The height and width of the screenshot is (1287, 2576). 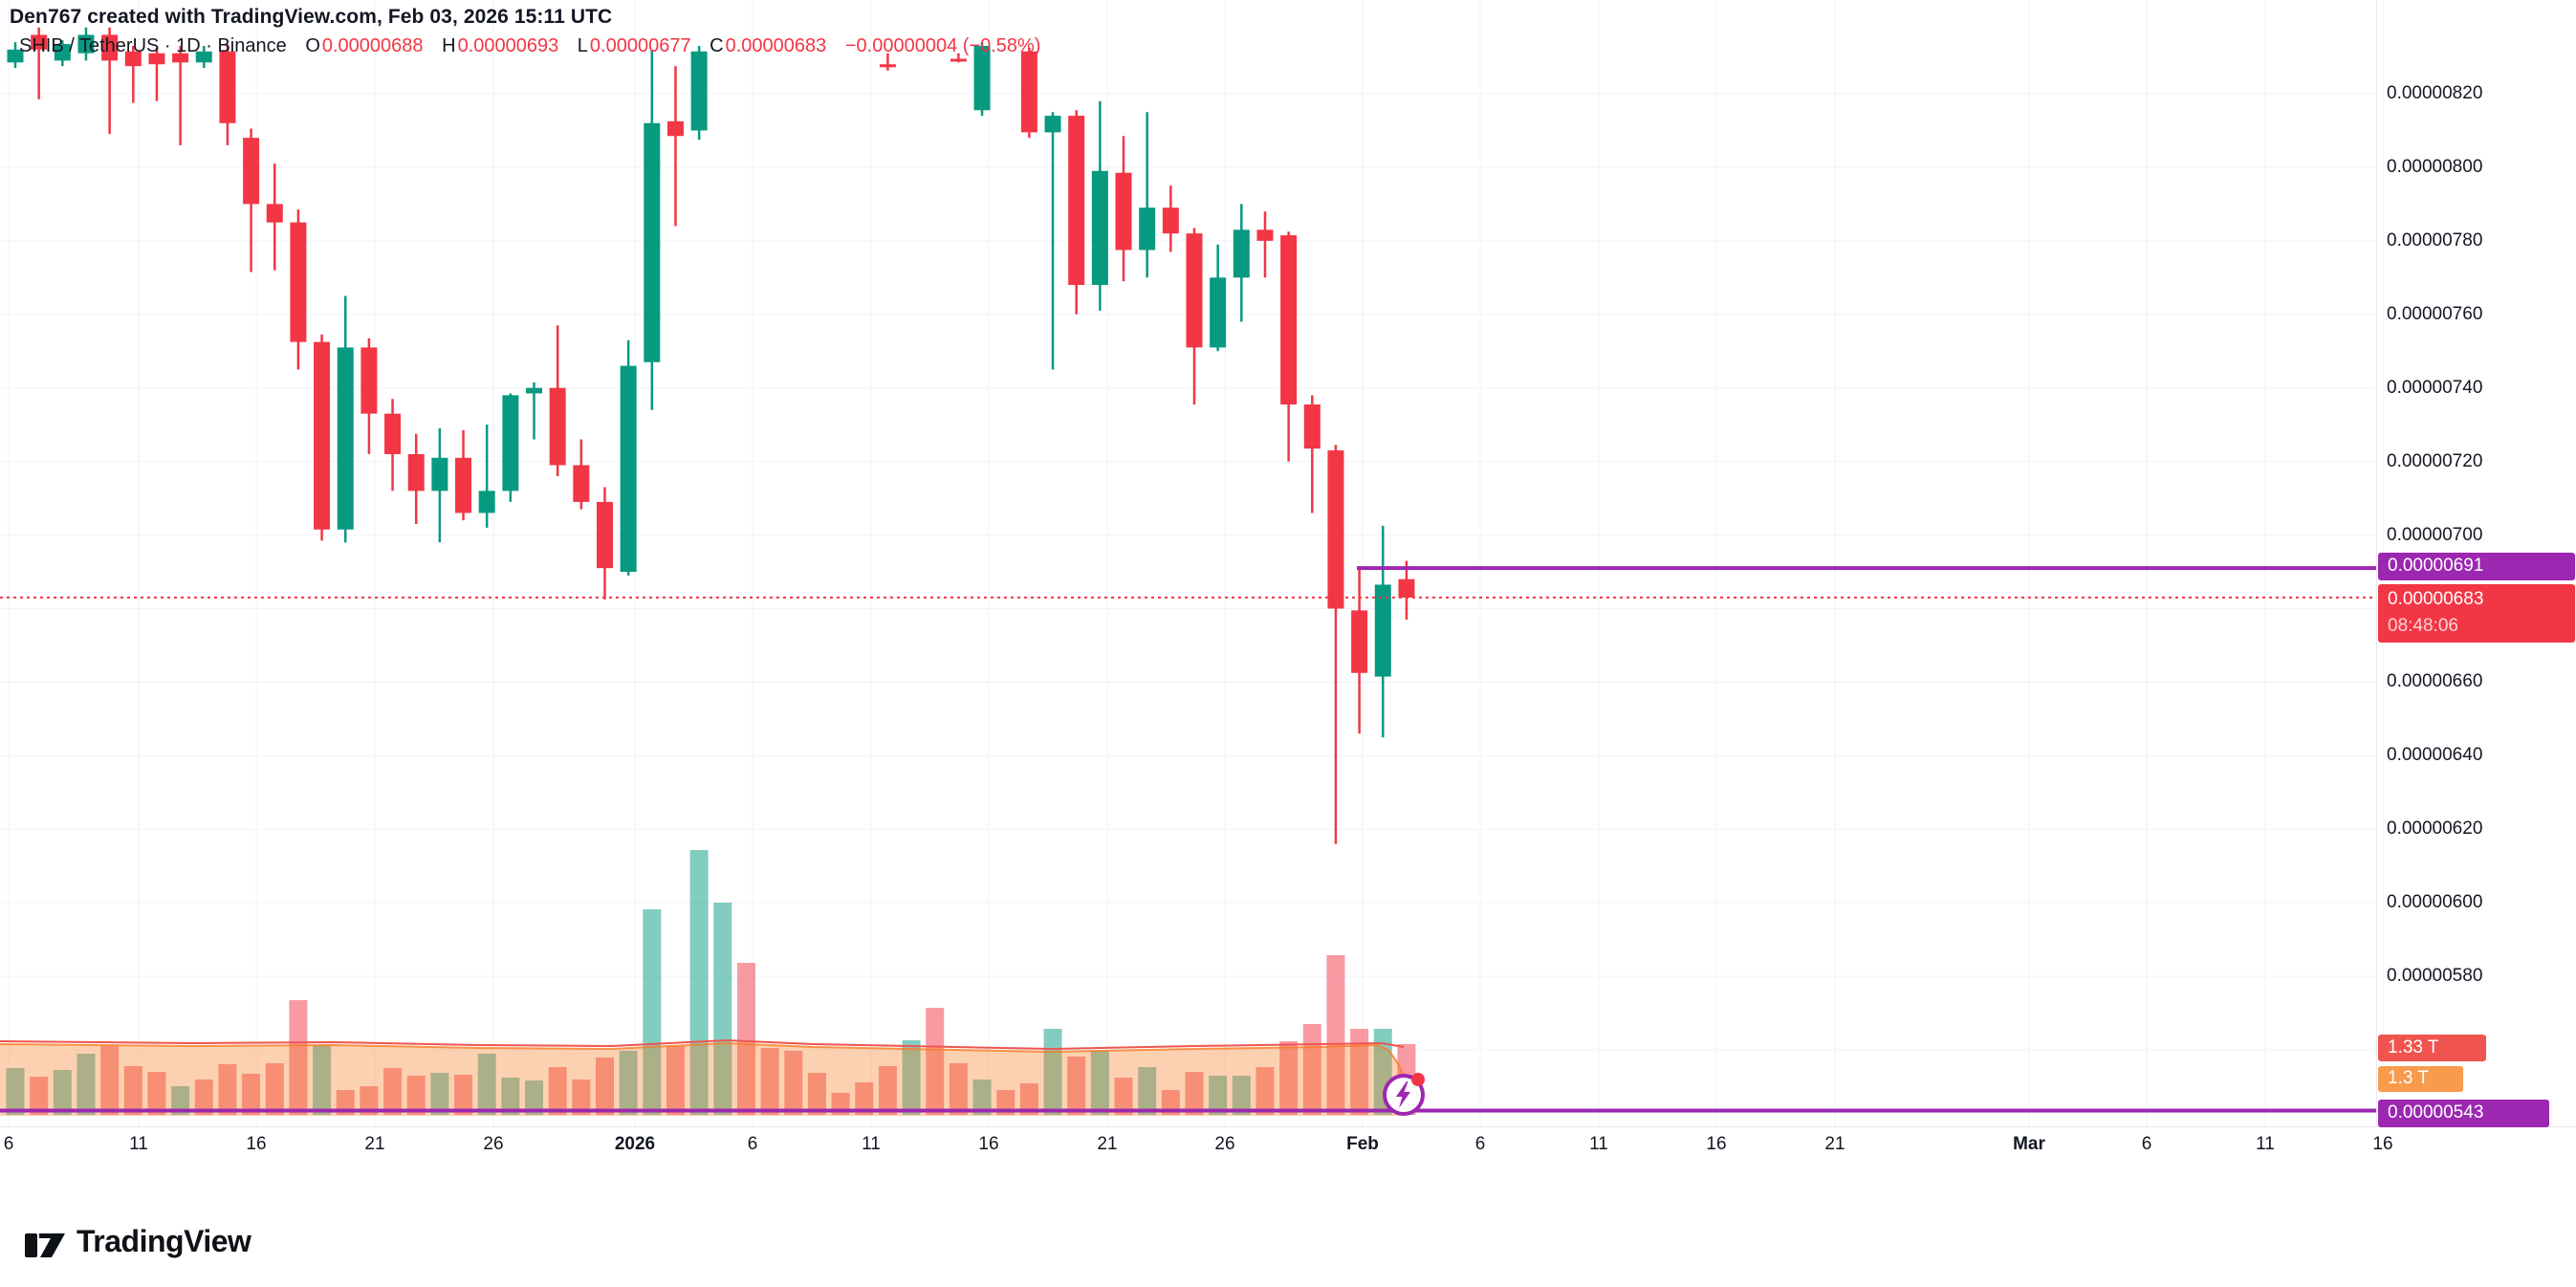 What do you see at coordinates (2432, 1048) in the screenshot?
I see `supply-red-label: 1.33 T` at bounding box center [2432, 1048].